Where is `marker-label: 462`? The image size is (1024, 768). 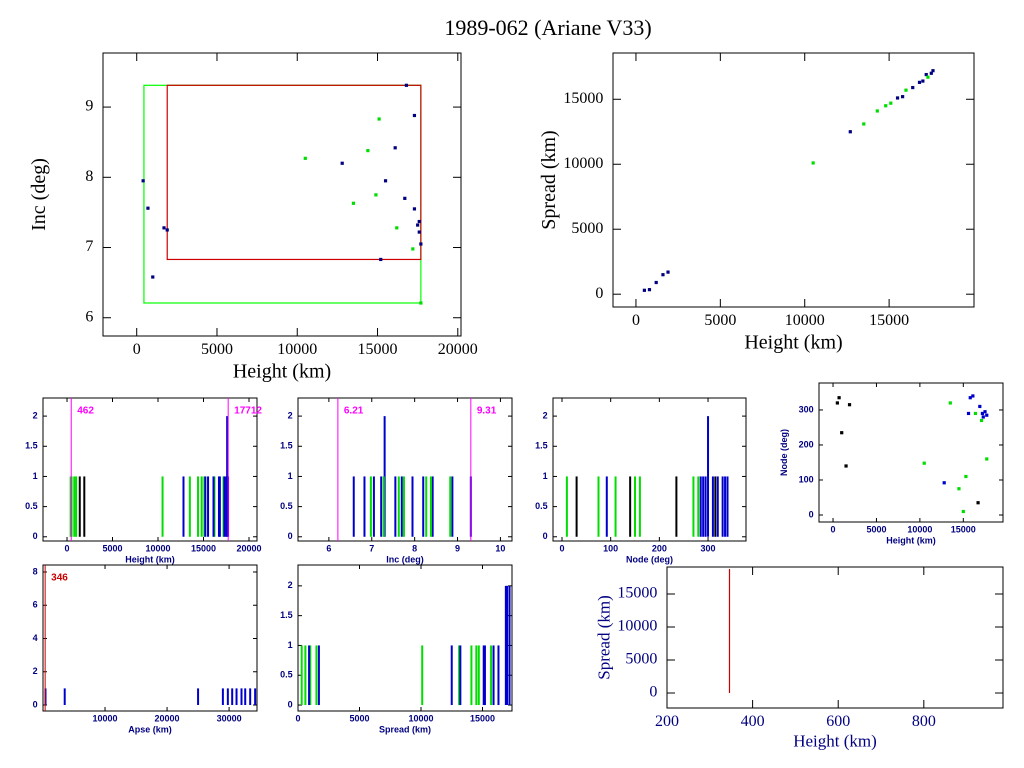 marker-label: 462 is located at coordinates (85, 411).